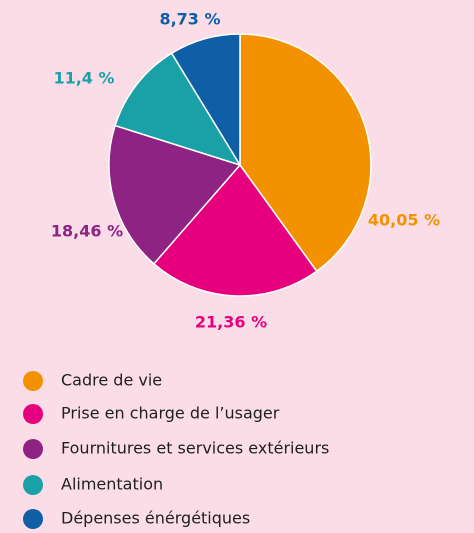 This screenshot has height=533, width=474. Describe the element at coordinates (404, 220) in the screenshot. I see `slice-label: 40,05 %` at that location.